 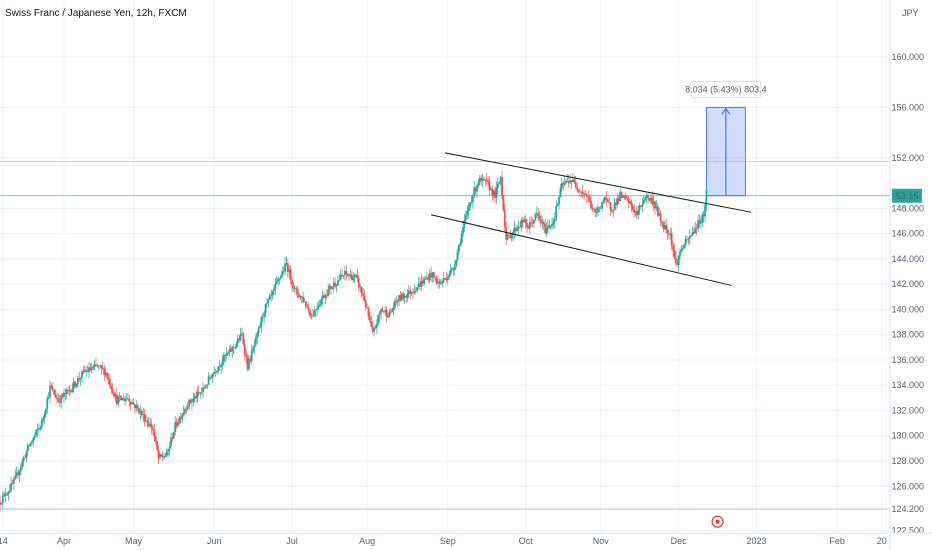 I want to click on currency-label: JPY, so click(x=910, y=13).